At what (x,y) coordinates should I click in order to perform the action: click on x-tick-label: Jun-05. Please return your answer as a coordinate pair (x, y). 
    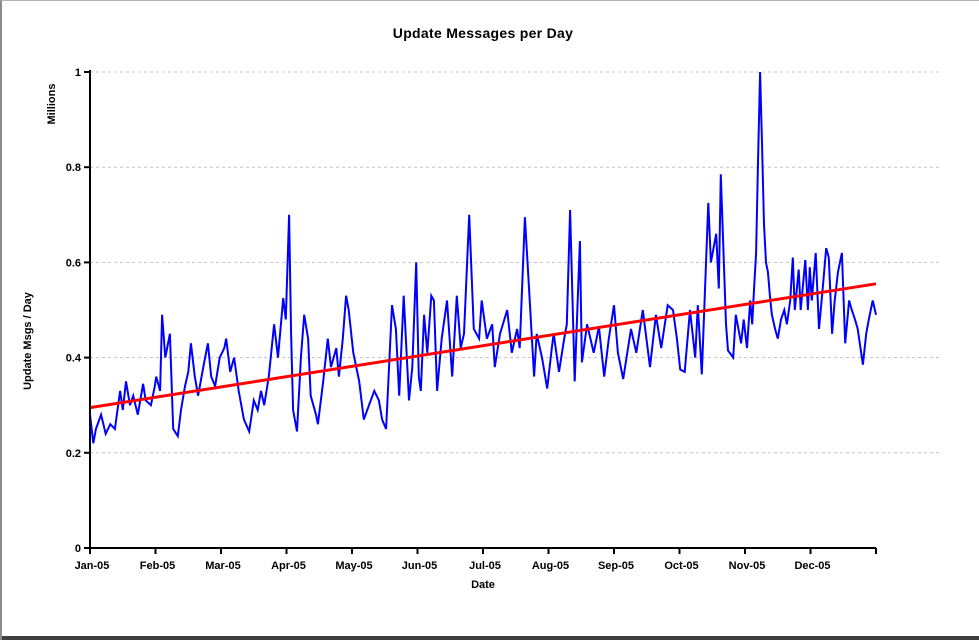
    Looking at the image, I should click on (419, 566).